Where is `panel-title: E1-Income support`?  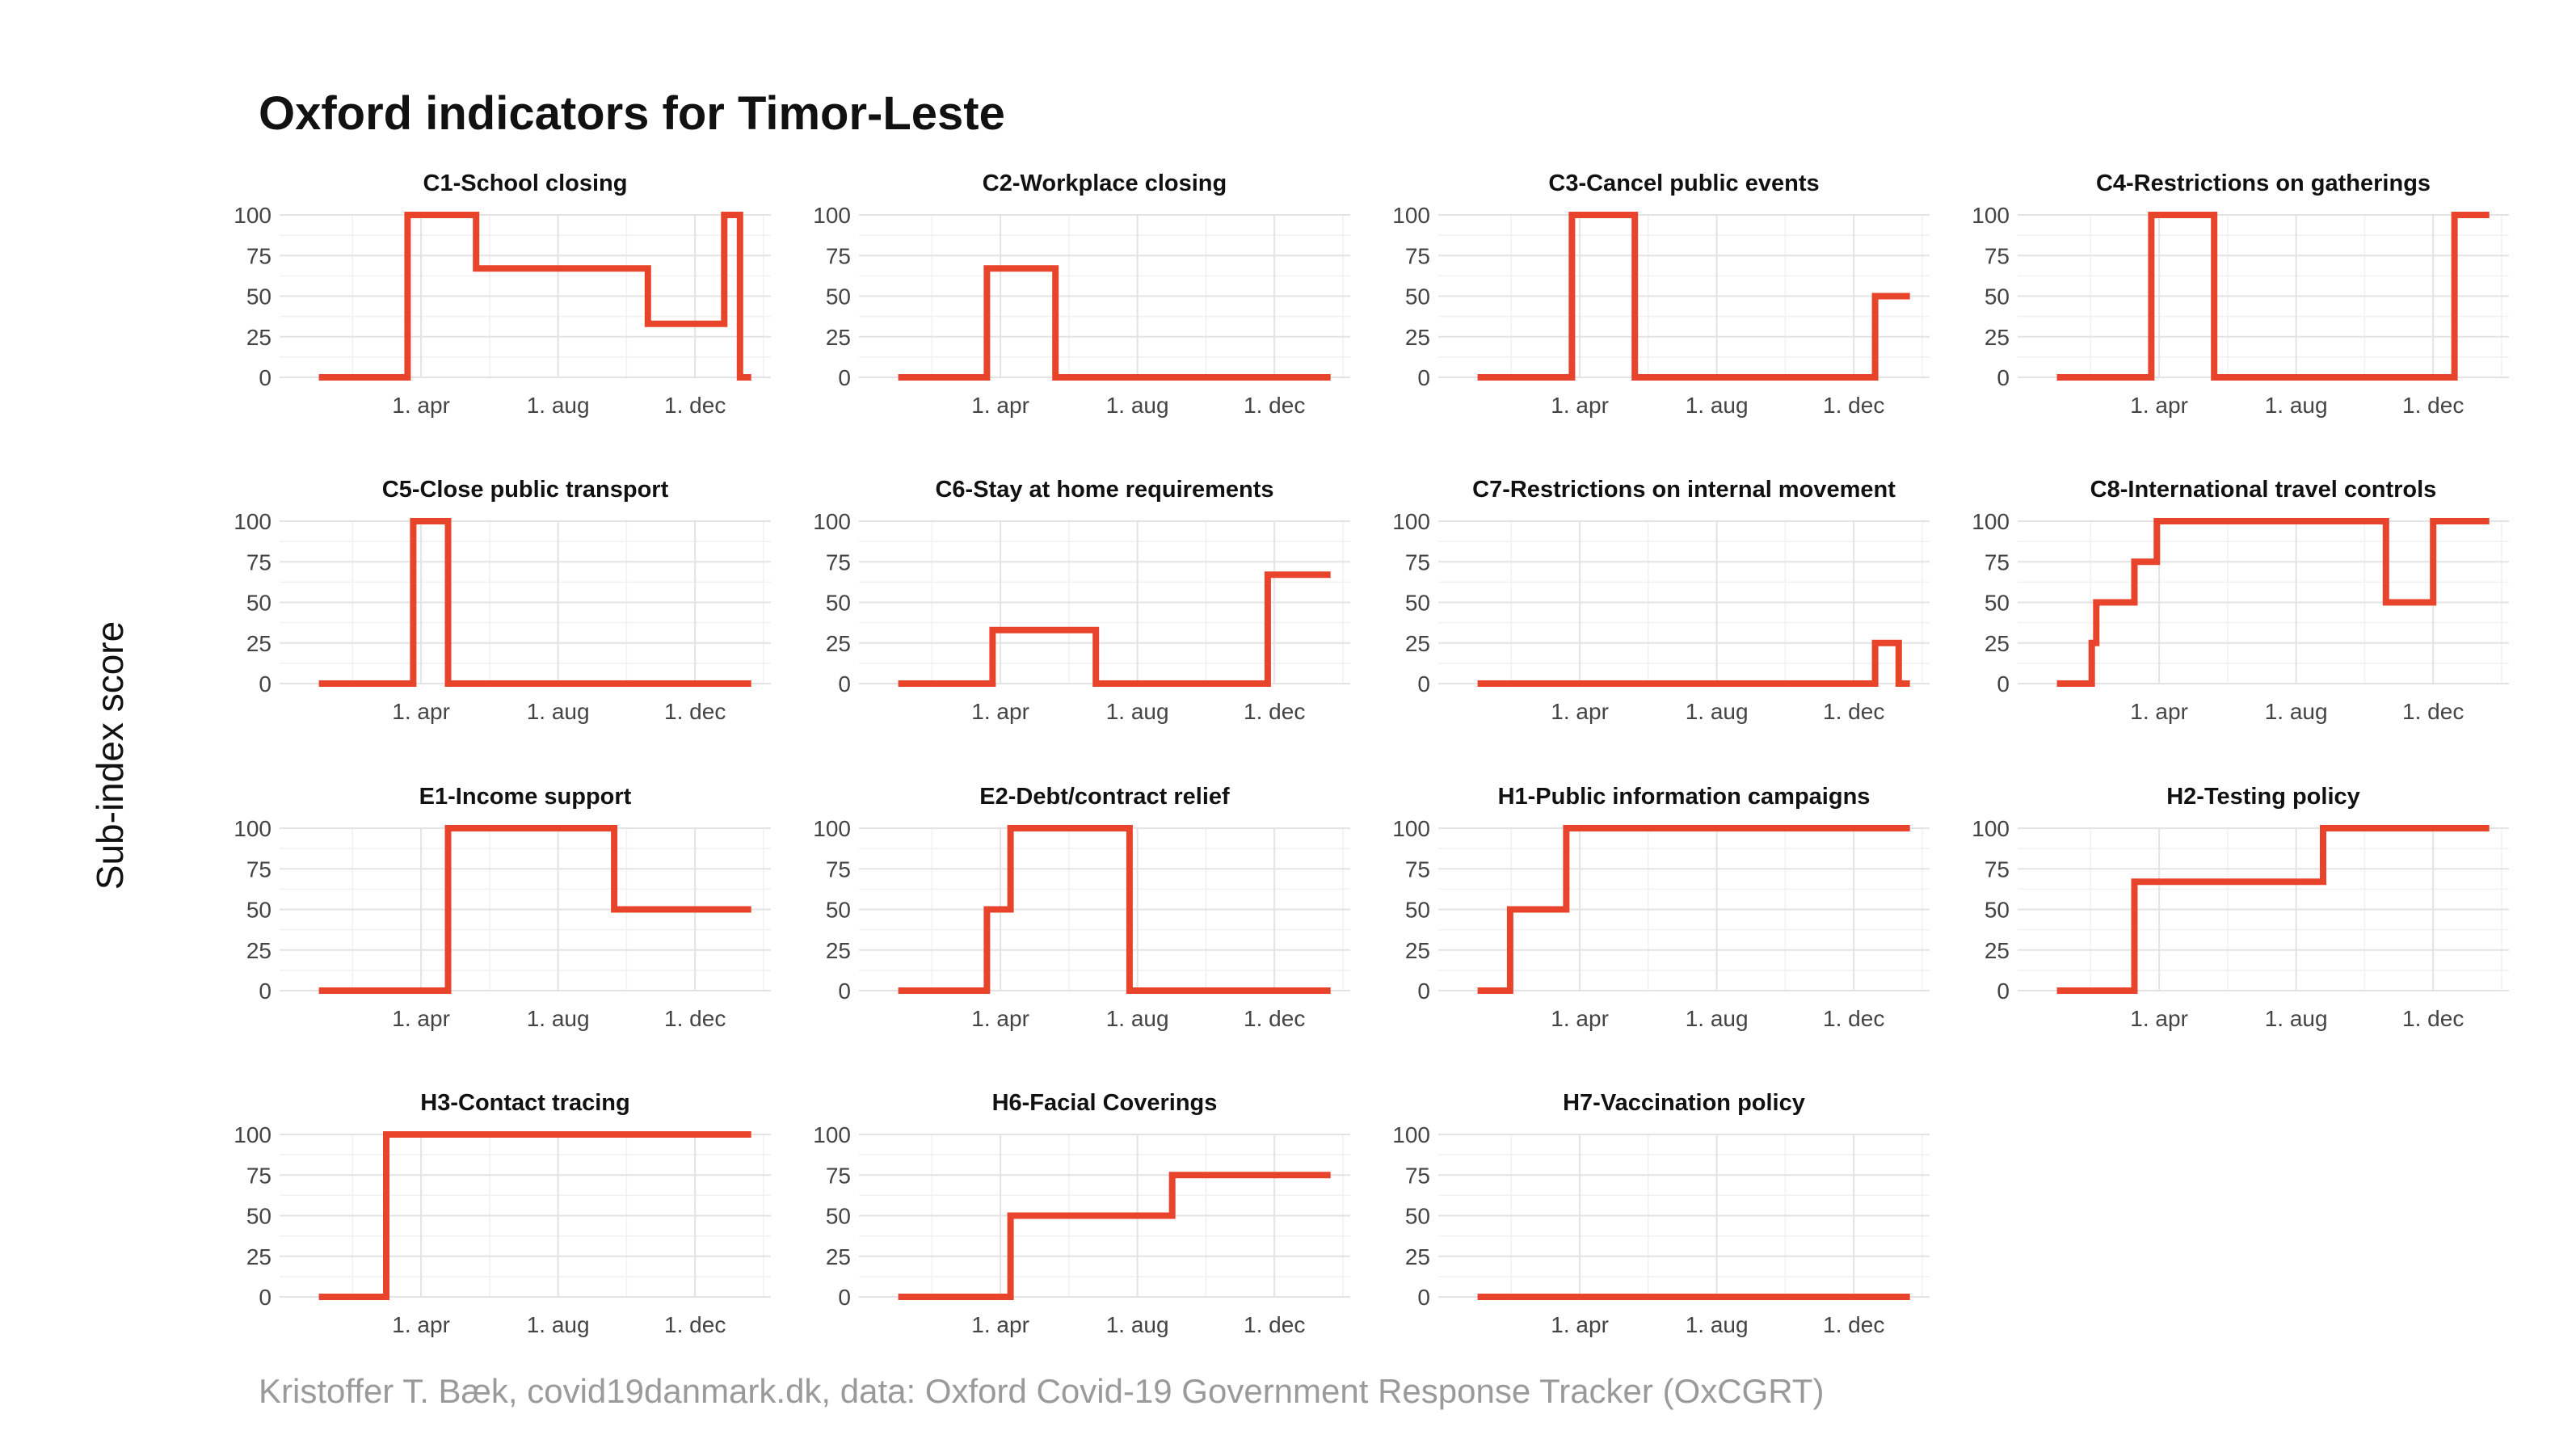
panel-title: E1-Income support is located at coordinates (525, 797).